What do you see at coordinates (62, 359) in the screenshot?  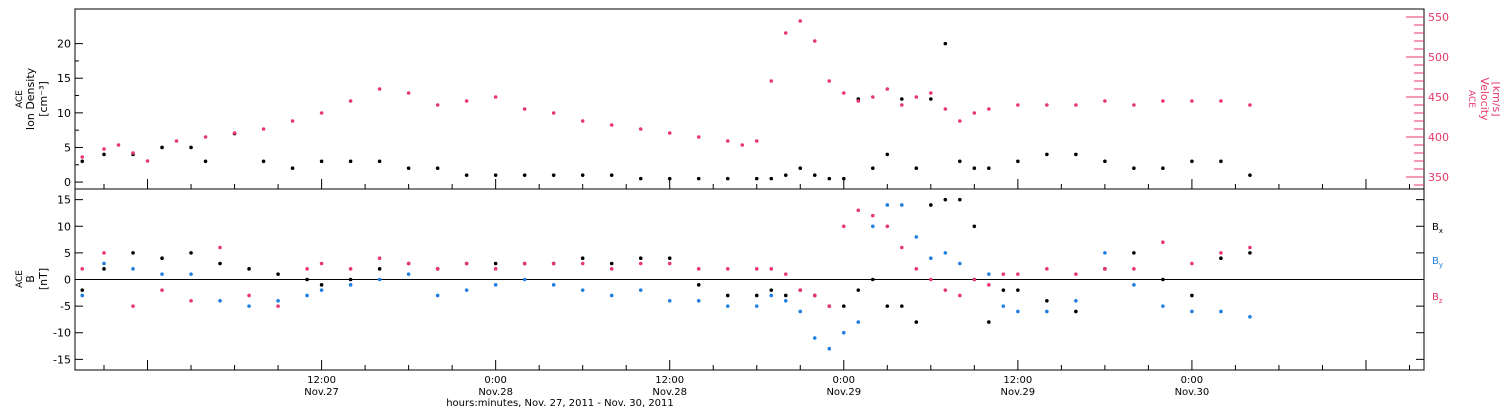 I see `bot-ytick-label-0: -15` at bounding box center [62, 359].